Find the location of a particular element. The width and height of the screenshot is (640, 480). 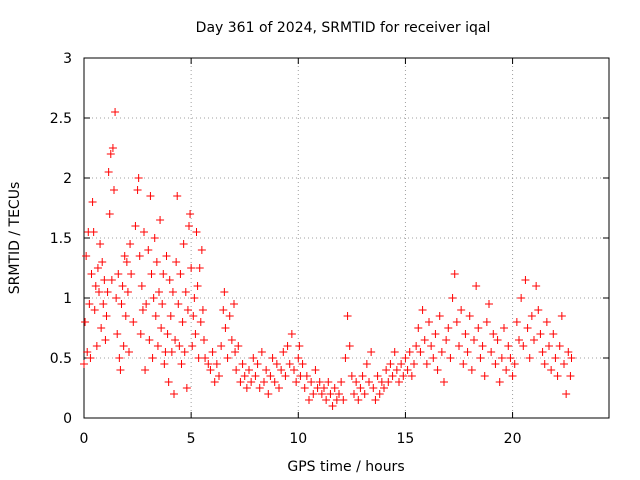

y-tick-label: 1.5 is located at coordinates (61, 239).